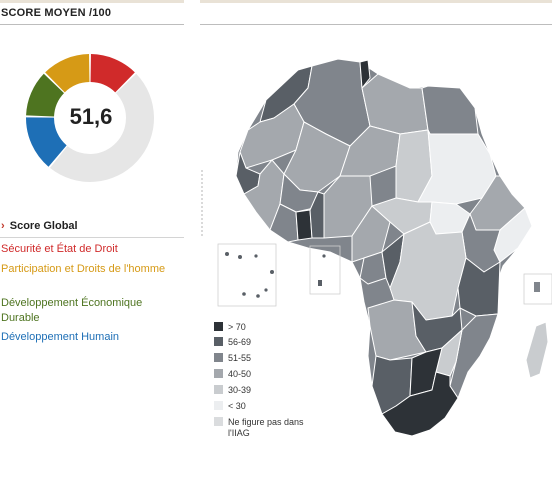 This screenshot has width=552, height=480. I want to click on score-global-divider, so click(92, 237).